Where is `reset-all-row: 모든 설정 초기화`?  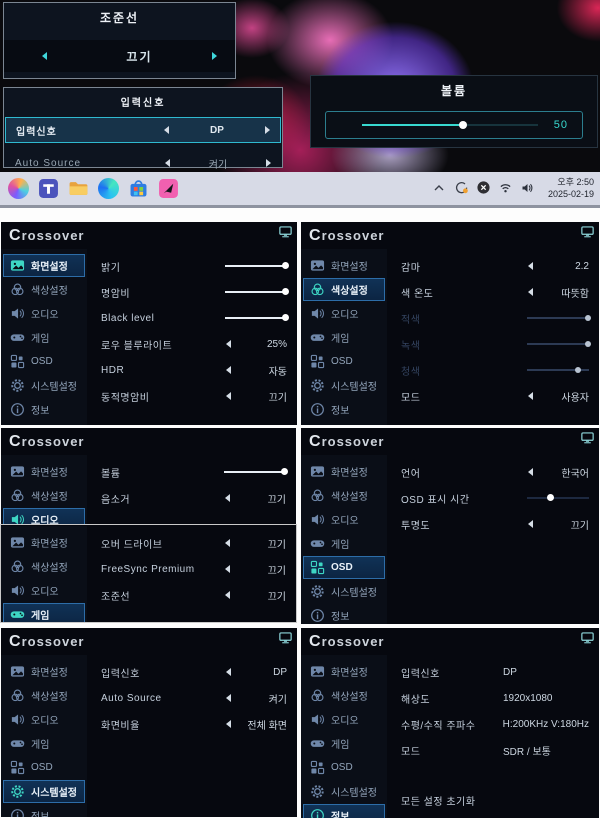
reset-all-row: 모든 설정 초기화 is located at coordinates (438, 802).